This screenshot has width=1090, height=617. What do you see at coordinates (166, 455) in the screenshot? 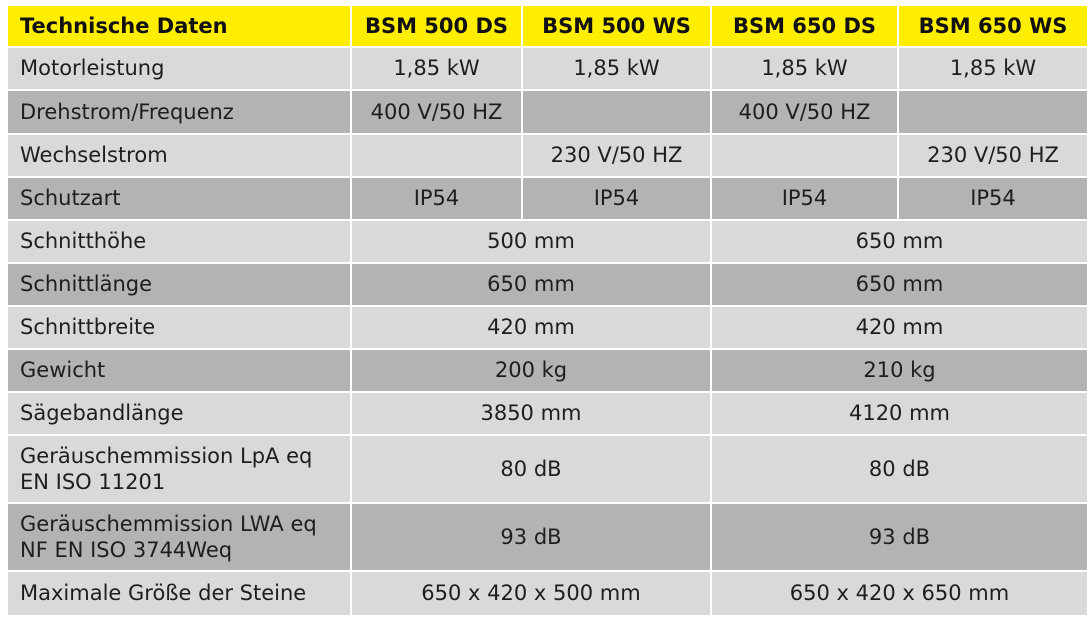
I see `row-label-line: Geräuschemmission LpA eq` at bounding box center [166, 455].